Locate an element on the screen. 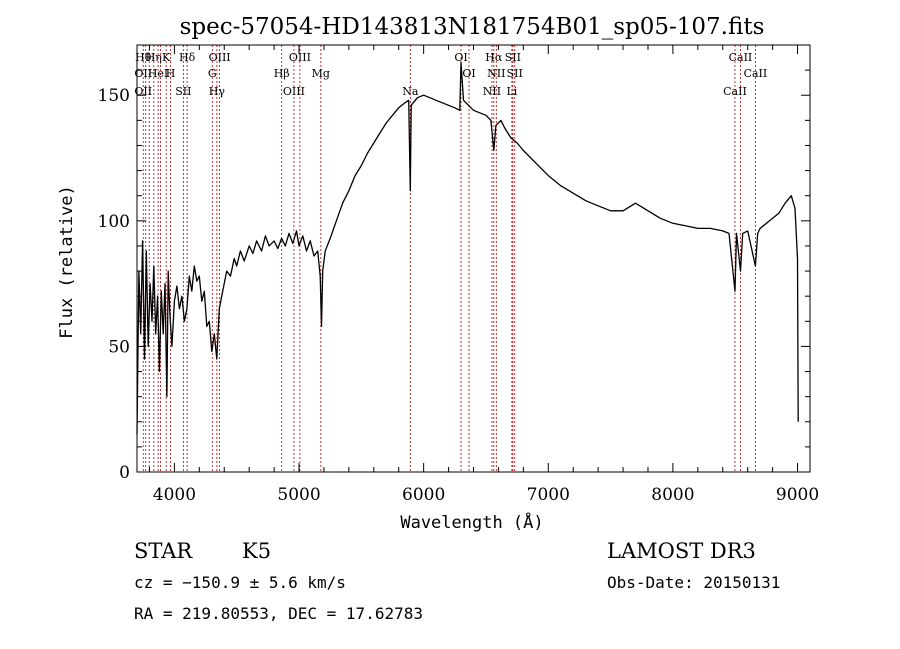  obs-date: Obs-Date: 20150131 is located at coordinates (694, 582).